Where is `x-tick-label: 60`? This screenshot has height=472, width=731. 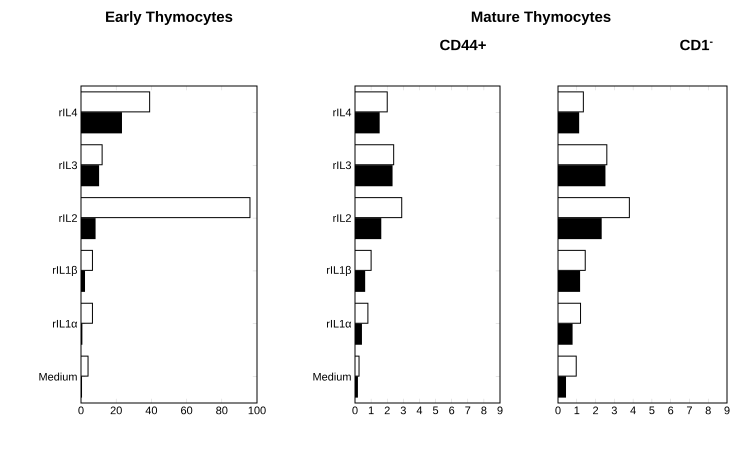 x-tick-label: 60 is located at coordinates (186, 410).